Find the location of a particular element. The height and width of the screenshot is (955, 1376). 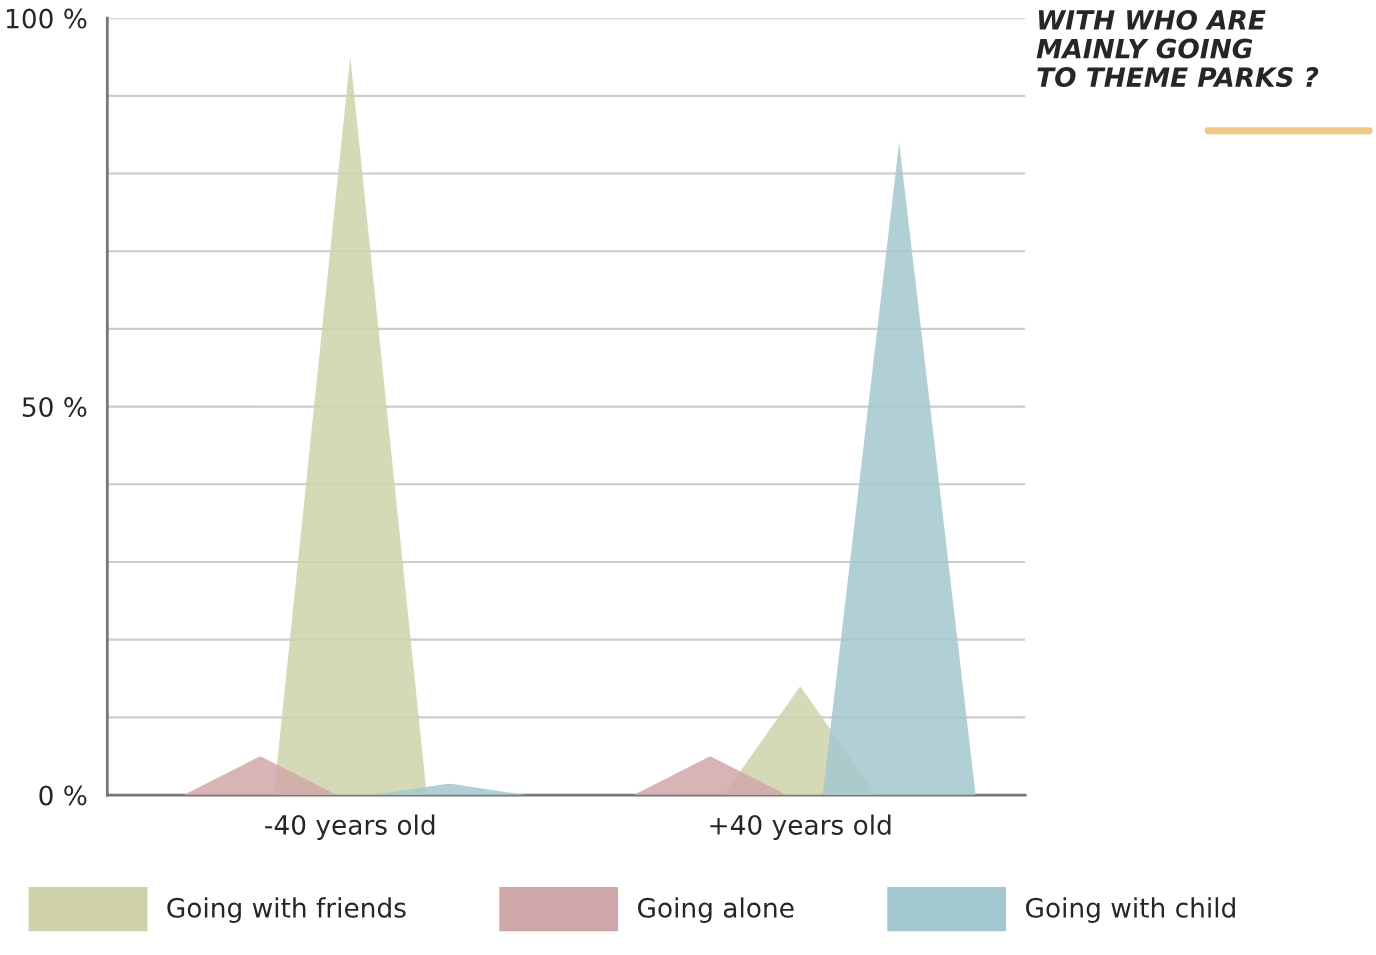

x-tick-label: +40 years old is located at coordinates (800, 827).